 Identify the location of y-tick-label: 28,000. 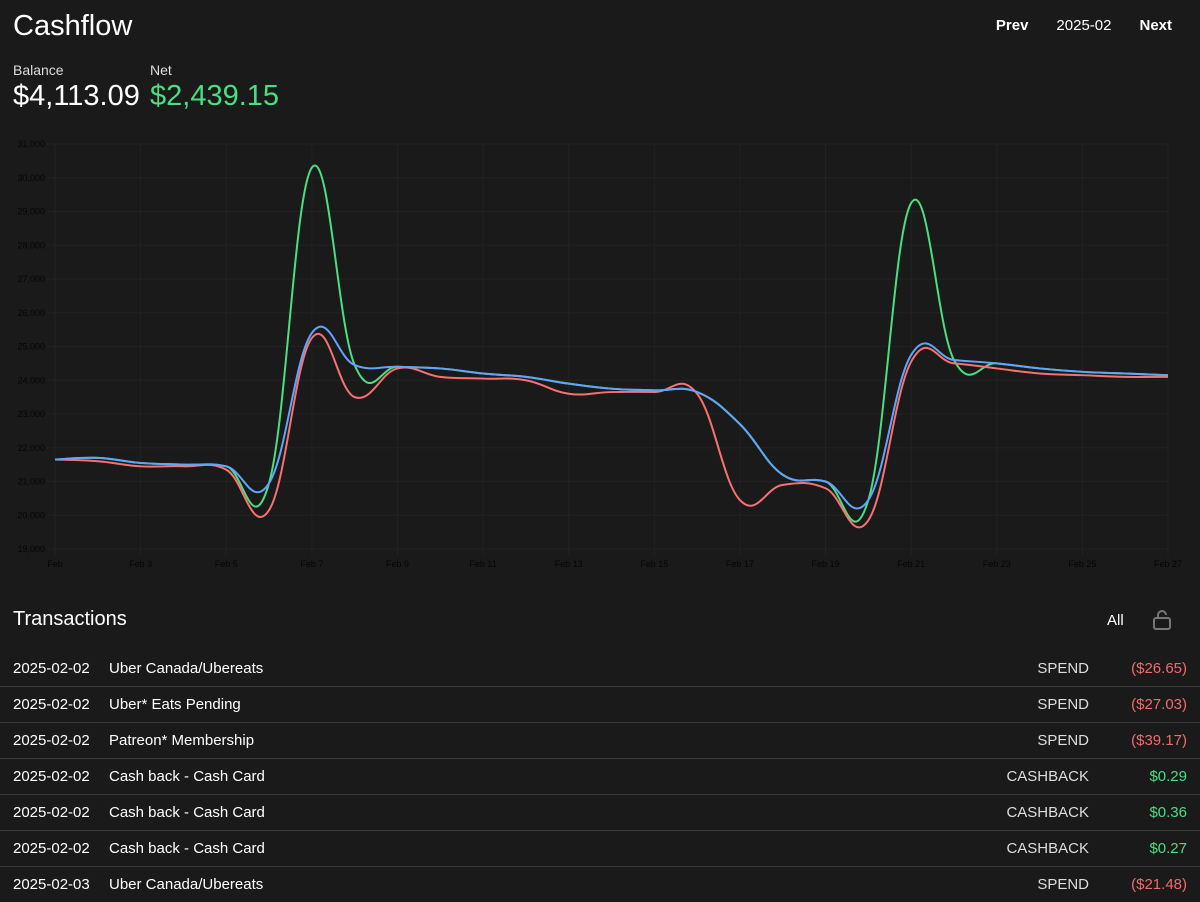
(31, 245).